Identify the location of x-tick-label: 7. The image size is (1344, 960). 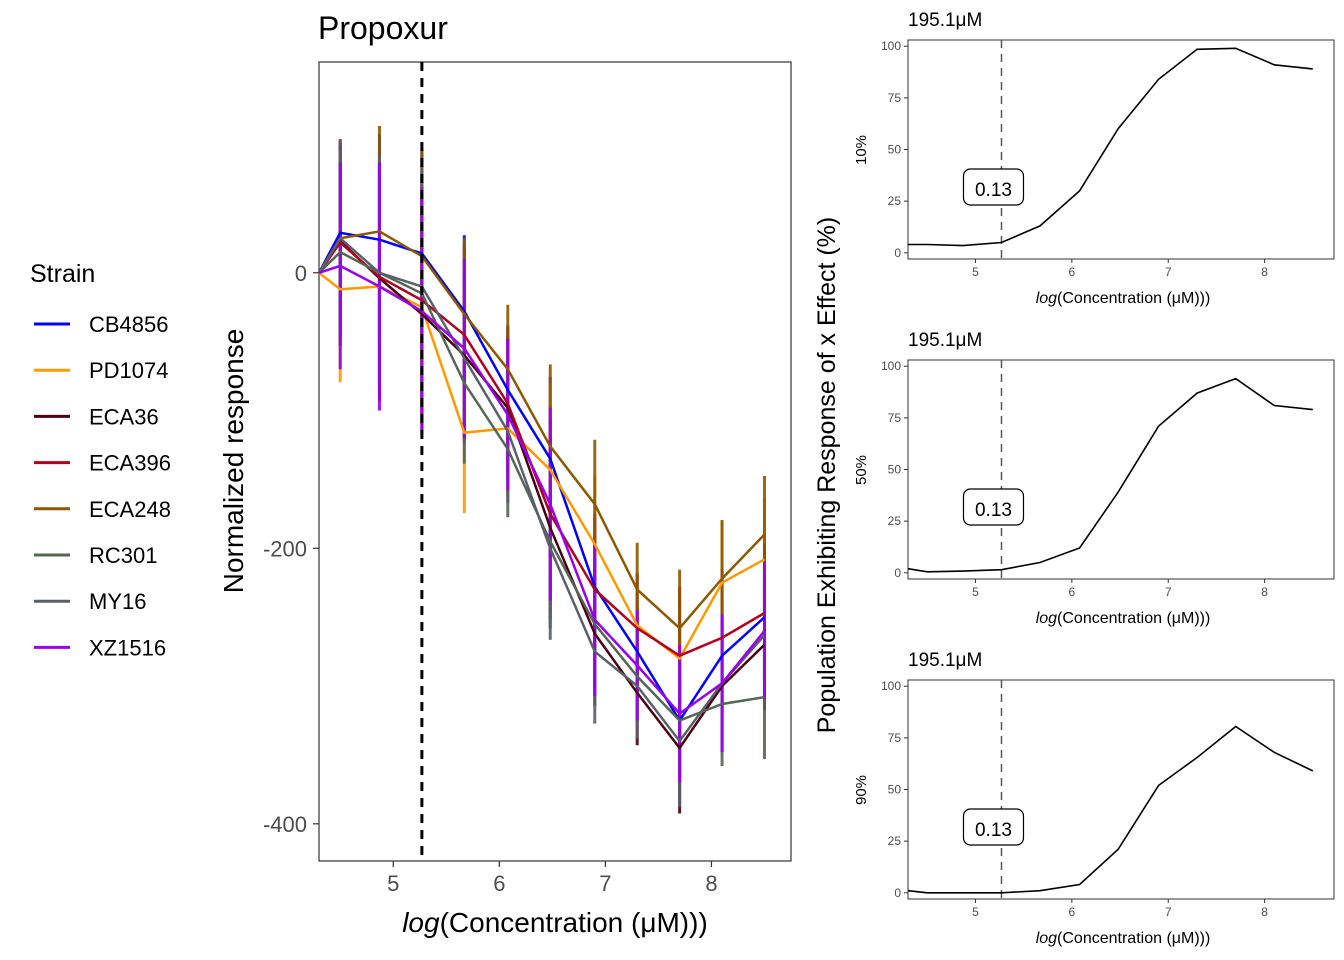
(605, 883).